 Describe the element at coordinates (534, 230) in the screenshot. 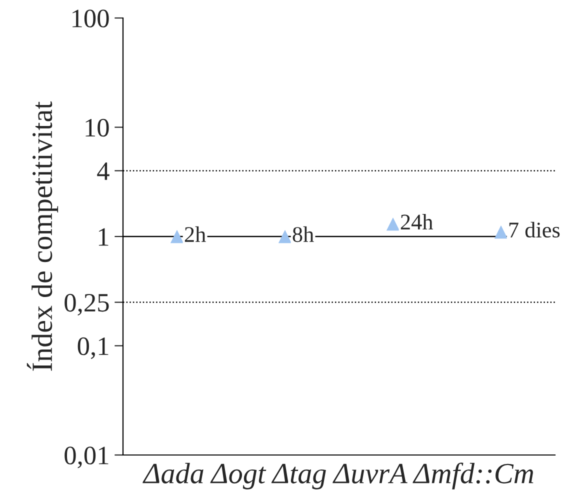

I see `annotation: 7 dies` at that location.